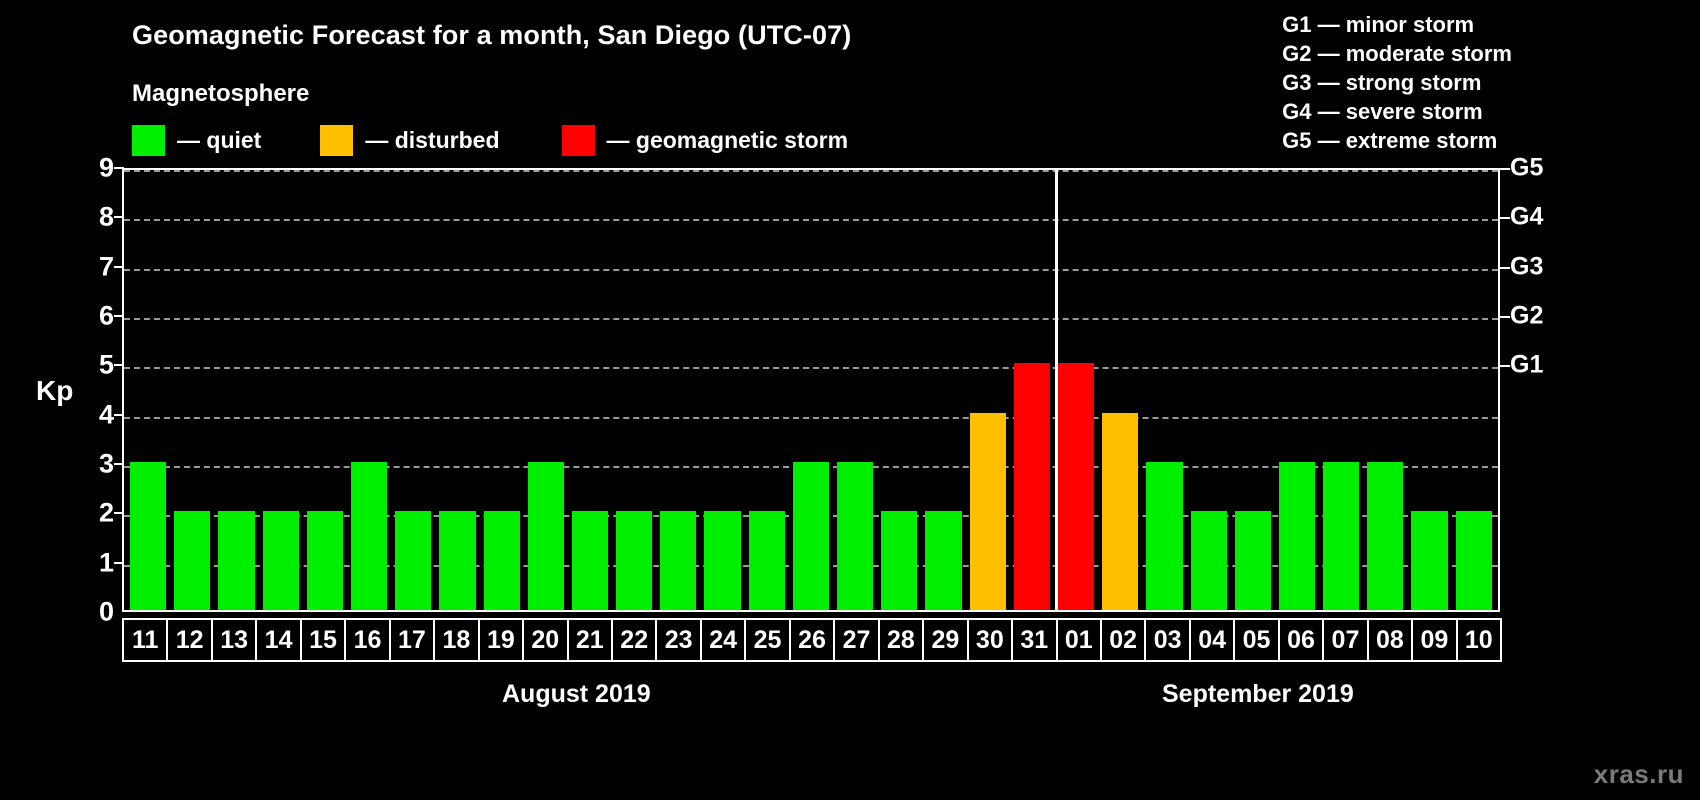 The width and height of the screenshot is (1700, 800). I want to click on date-label-27: 27, so click(856, 640).